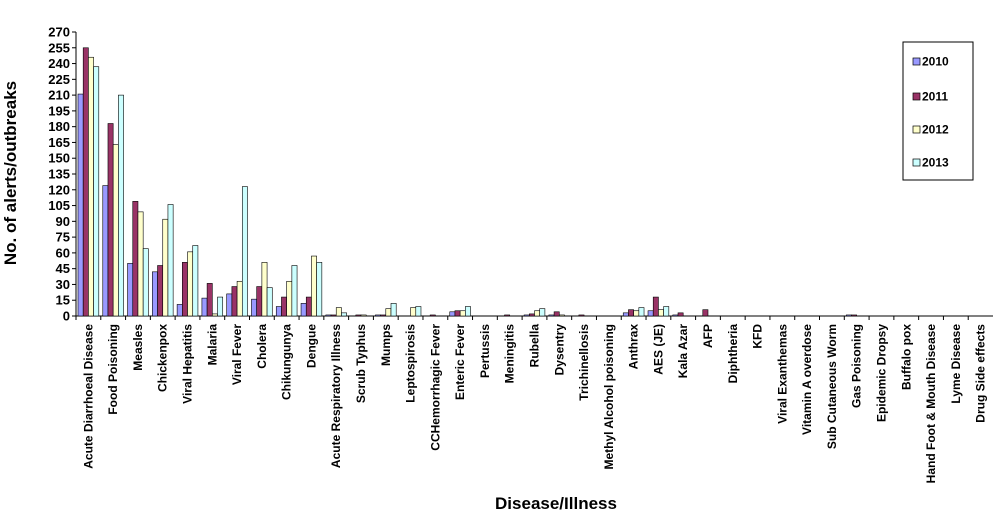  What do you see at coordinates (138, 347) in the screenshot?
I see `x-tick-label: Measles` at bounding box center [138, 347].